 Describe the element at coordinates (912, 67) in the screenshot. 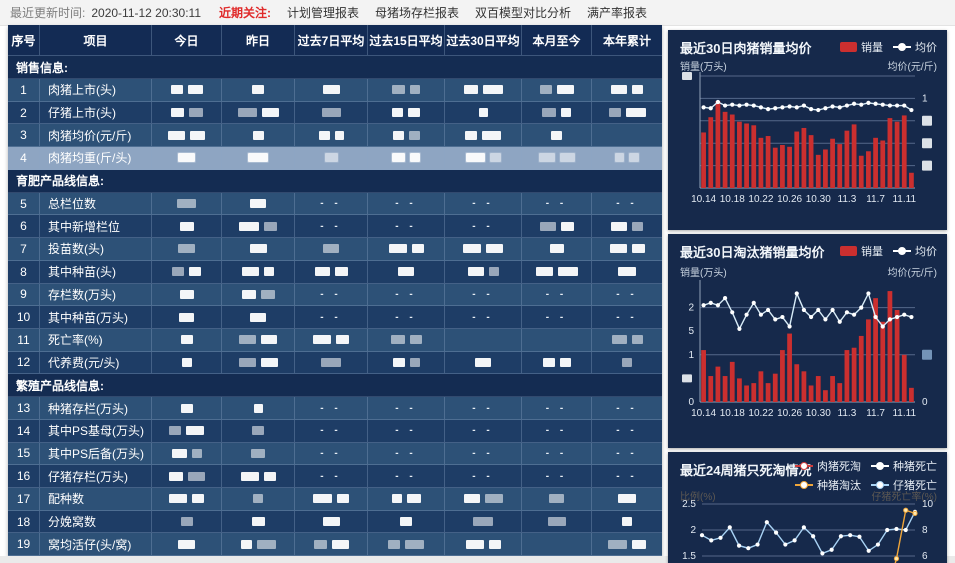

I see `y-axis-label-right: 均价(元/斤)` at that location.